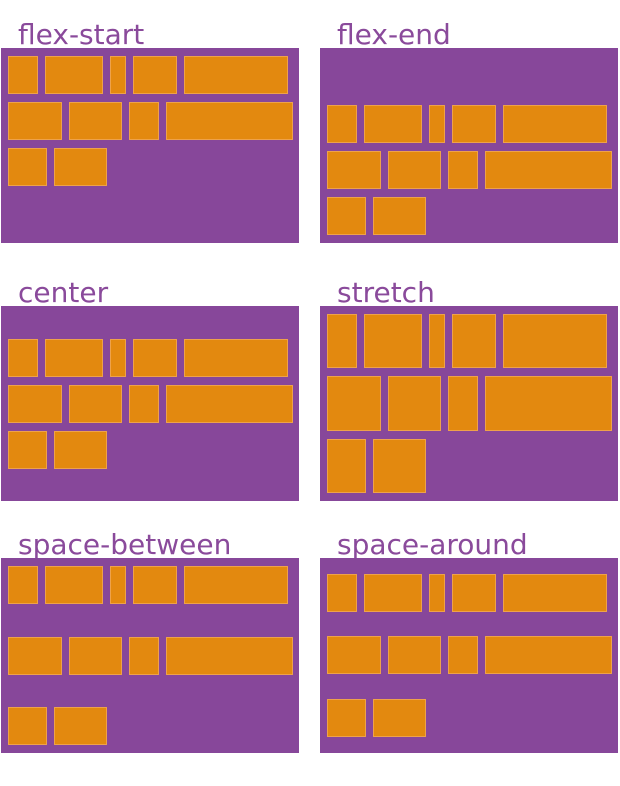 This screenshot has height=786, width=620. Describe the element at coordinates (63, 292) in the screenshot. I see `panel-label: center` at that location.